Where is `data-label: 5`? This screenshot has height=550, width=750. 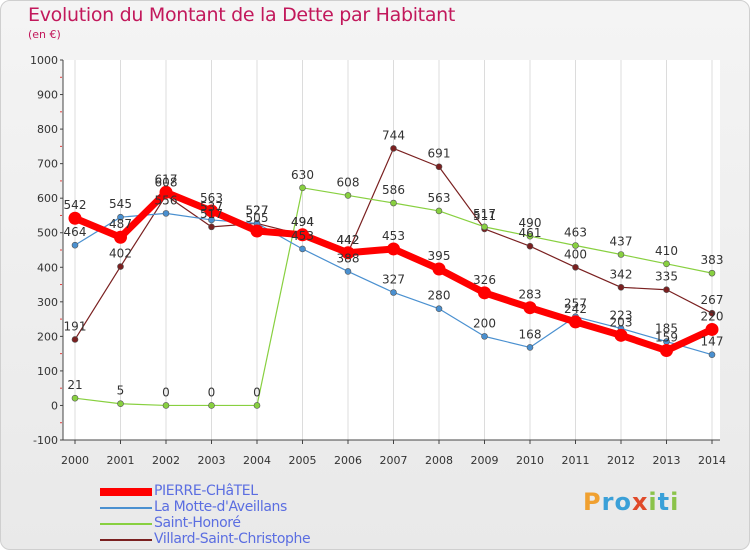
data-label: 5 is located at coordinates (121, 391).